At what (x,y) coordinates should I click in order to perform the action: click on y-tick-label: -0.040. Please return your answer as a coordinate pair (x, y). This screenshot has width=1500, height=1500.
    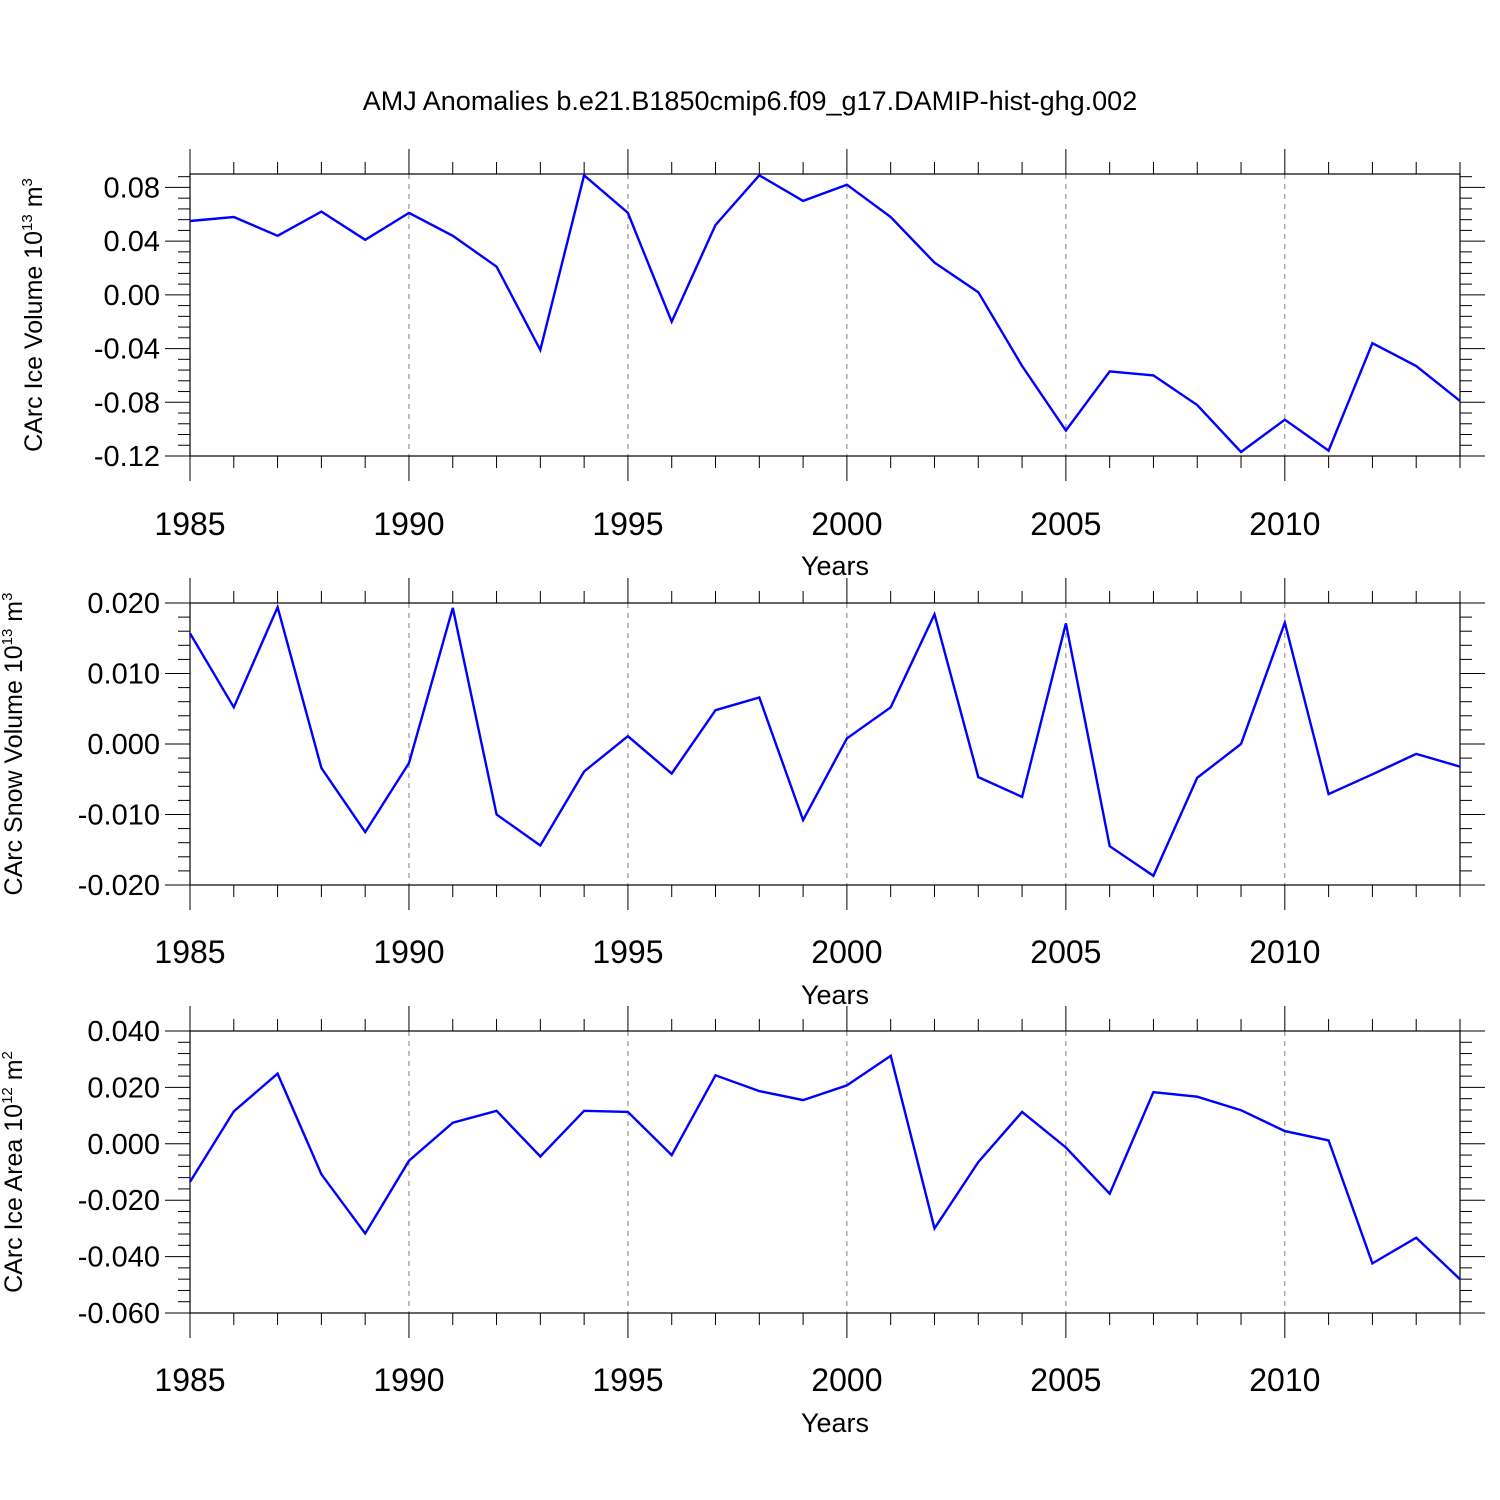
    Looking at the image, I should click on (119, 1258).